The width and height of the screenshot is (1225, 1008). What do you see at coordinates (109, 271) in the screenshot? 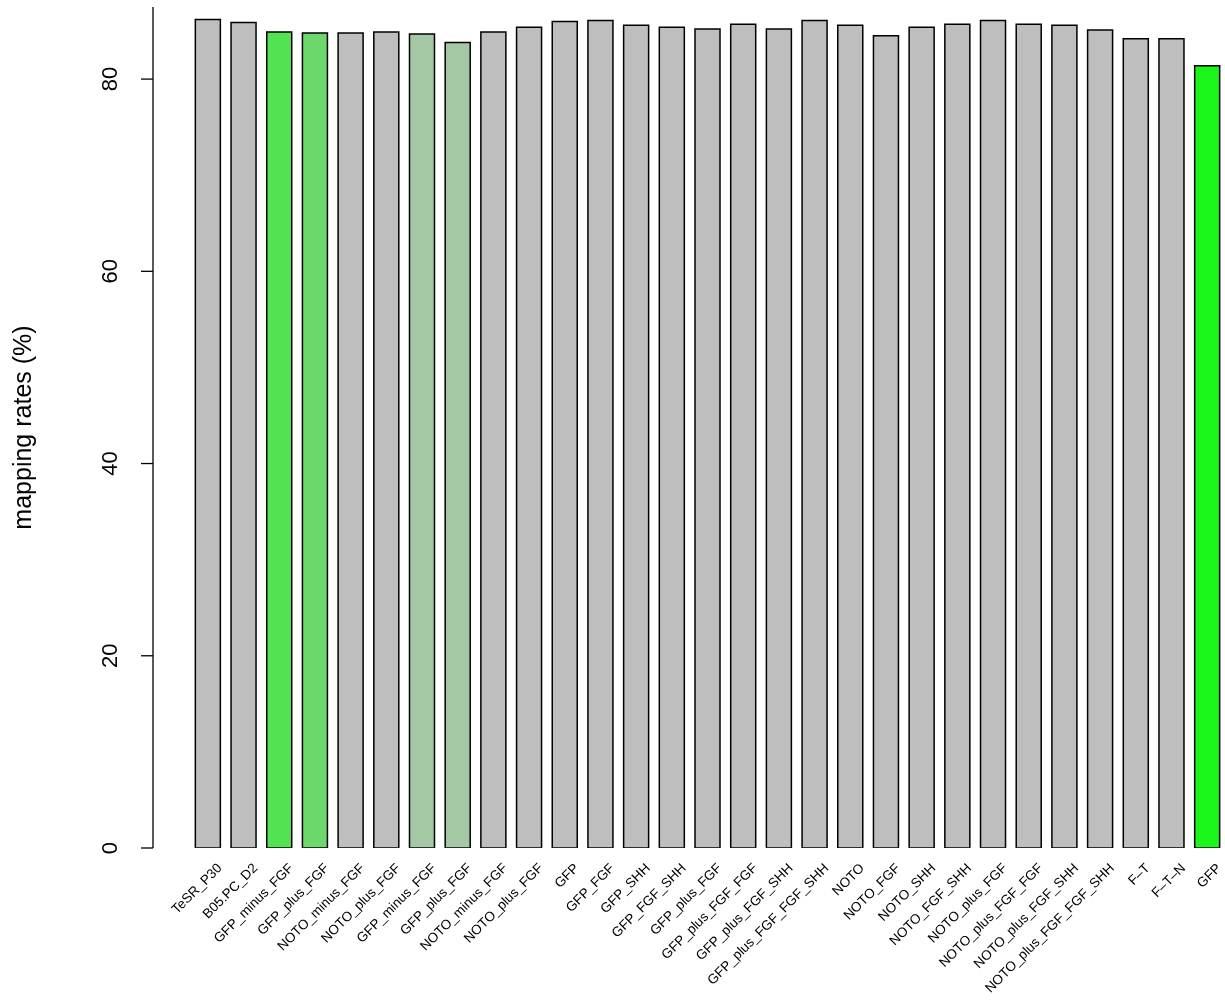
I see `y-tick-label: 60` at bounding box center [109, 271].